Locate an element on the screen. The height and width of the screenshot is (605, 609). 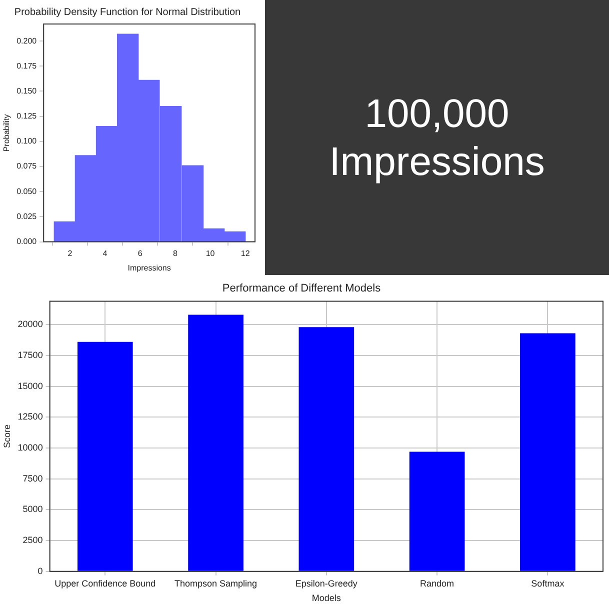
x-tick-label: Softmax is located at coordinates (548, 583).